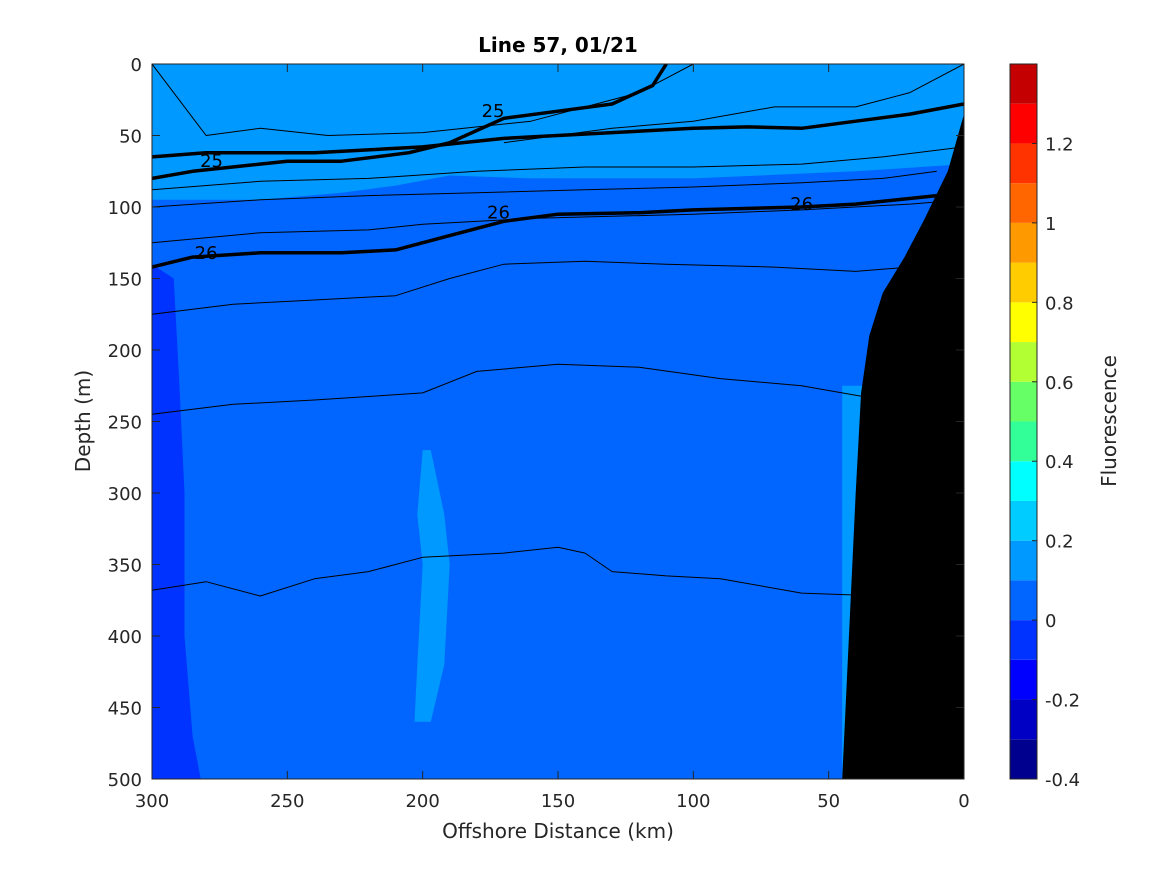 The height and width of the screenshot is (875, 1167). I want to click on land-mask-layer, so click(903, 446).